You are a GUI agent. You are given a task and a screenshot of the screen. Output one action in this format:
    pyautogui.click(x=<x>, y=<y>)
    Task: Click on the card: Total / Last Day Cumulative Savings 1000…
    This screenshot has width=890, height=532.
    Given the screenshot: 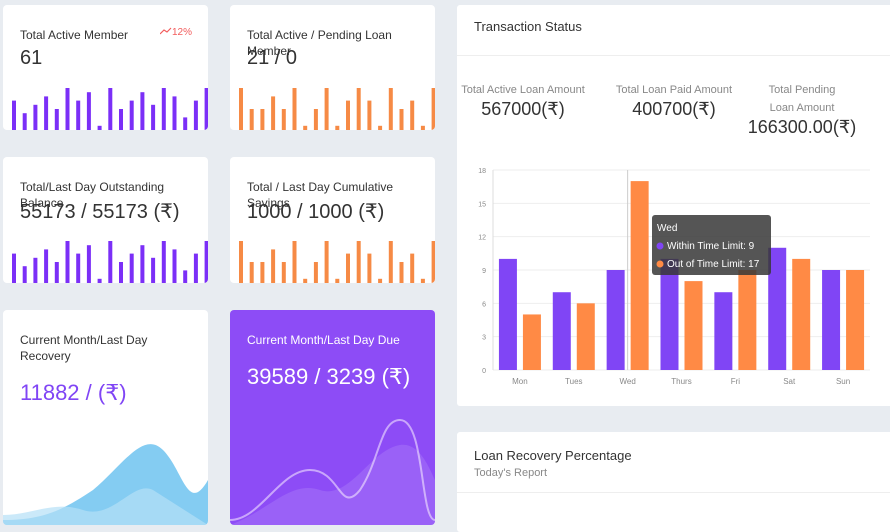 What is the action you would take?
    pyautogui.click(x=332, y=220)
    